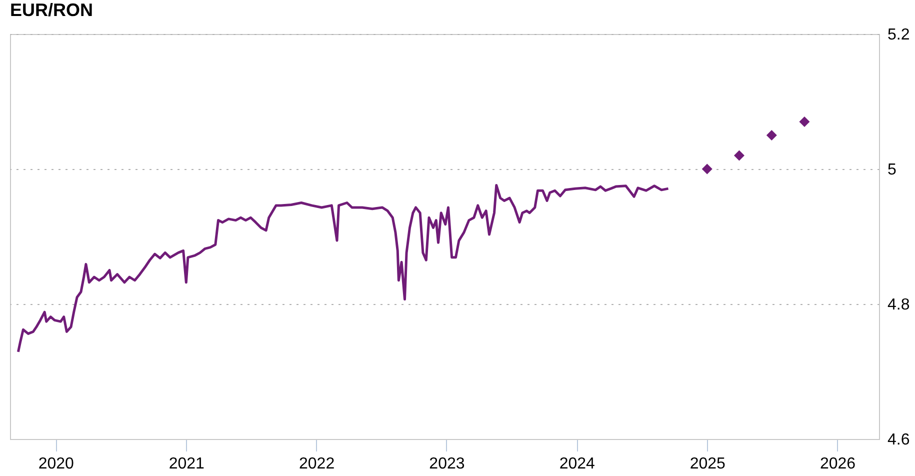 This screenshot has width=915, height=476. I want to click on y-tick-label: 5, so click(892, 170).